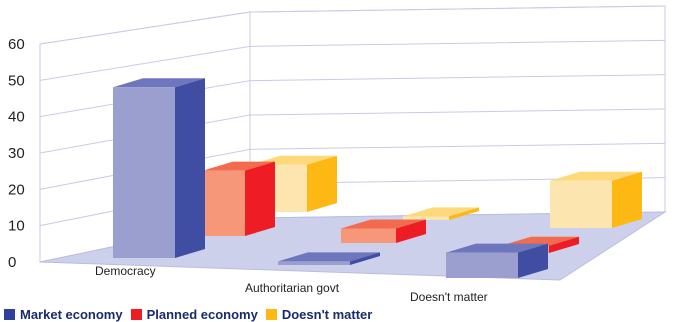  Describe the element at coordinates (16, 226) in the screenshot. I see `y-tick-label: 10` at that location.